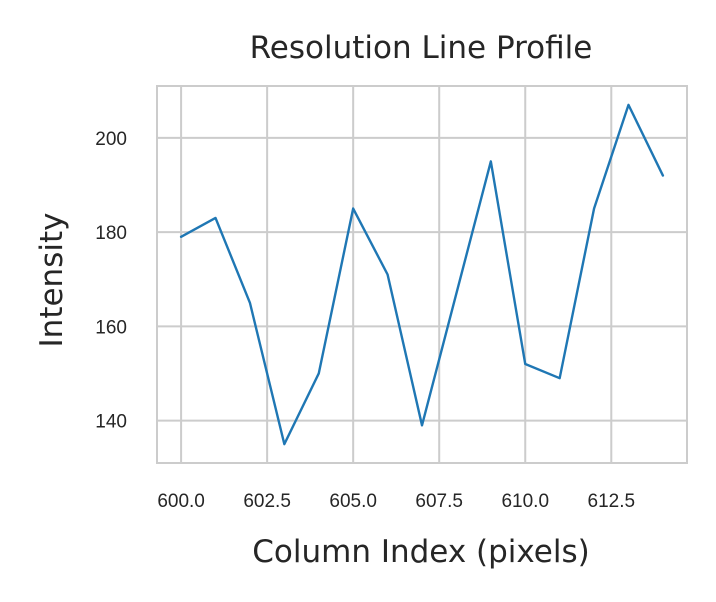 This screenshot has height=602, width=716. What do you see at coordinates (612, 501) in the screenshot?
I see `x-tick-label: 612.5` at bounding box center [612, 501].